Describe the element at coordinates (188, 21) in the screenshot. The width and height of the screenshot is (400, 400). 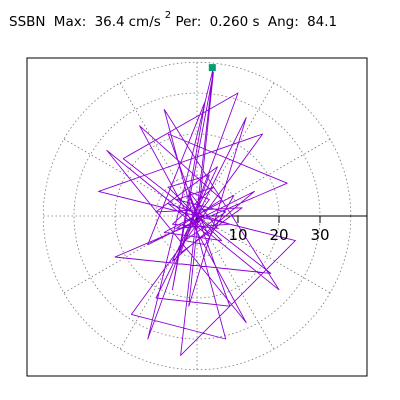
I see `period-label: Per:` at that location.